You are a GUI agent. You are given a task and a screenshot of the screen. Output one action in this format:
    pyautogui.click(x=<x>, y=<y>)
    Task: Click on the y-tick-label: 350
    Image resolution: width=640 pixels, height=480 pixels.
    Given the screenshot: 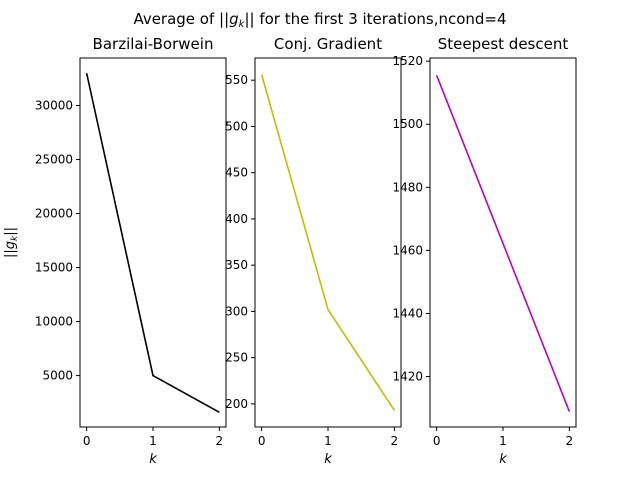 What is the action you would take?
    pyautogui.click(x=236, y=265)
    